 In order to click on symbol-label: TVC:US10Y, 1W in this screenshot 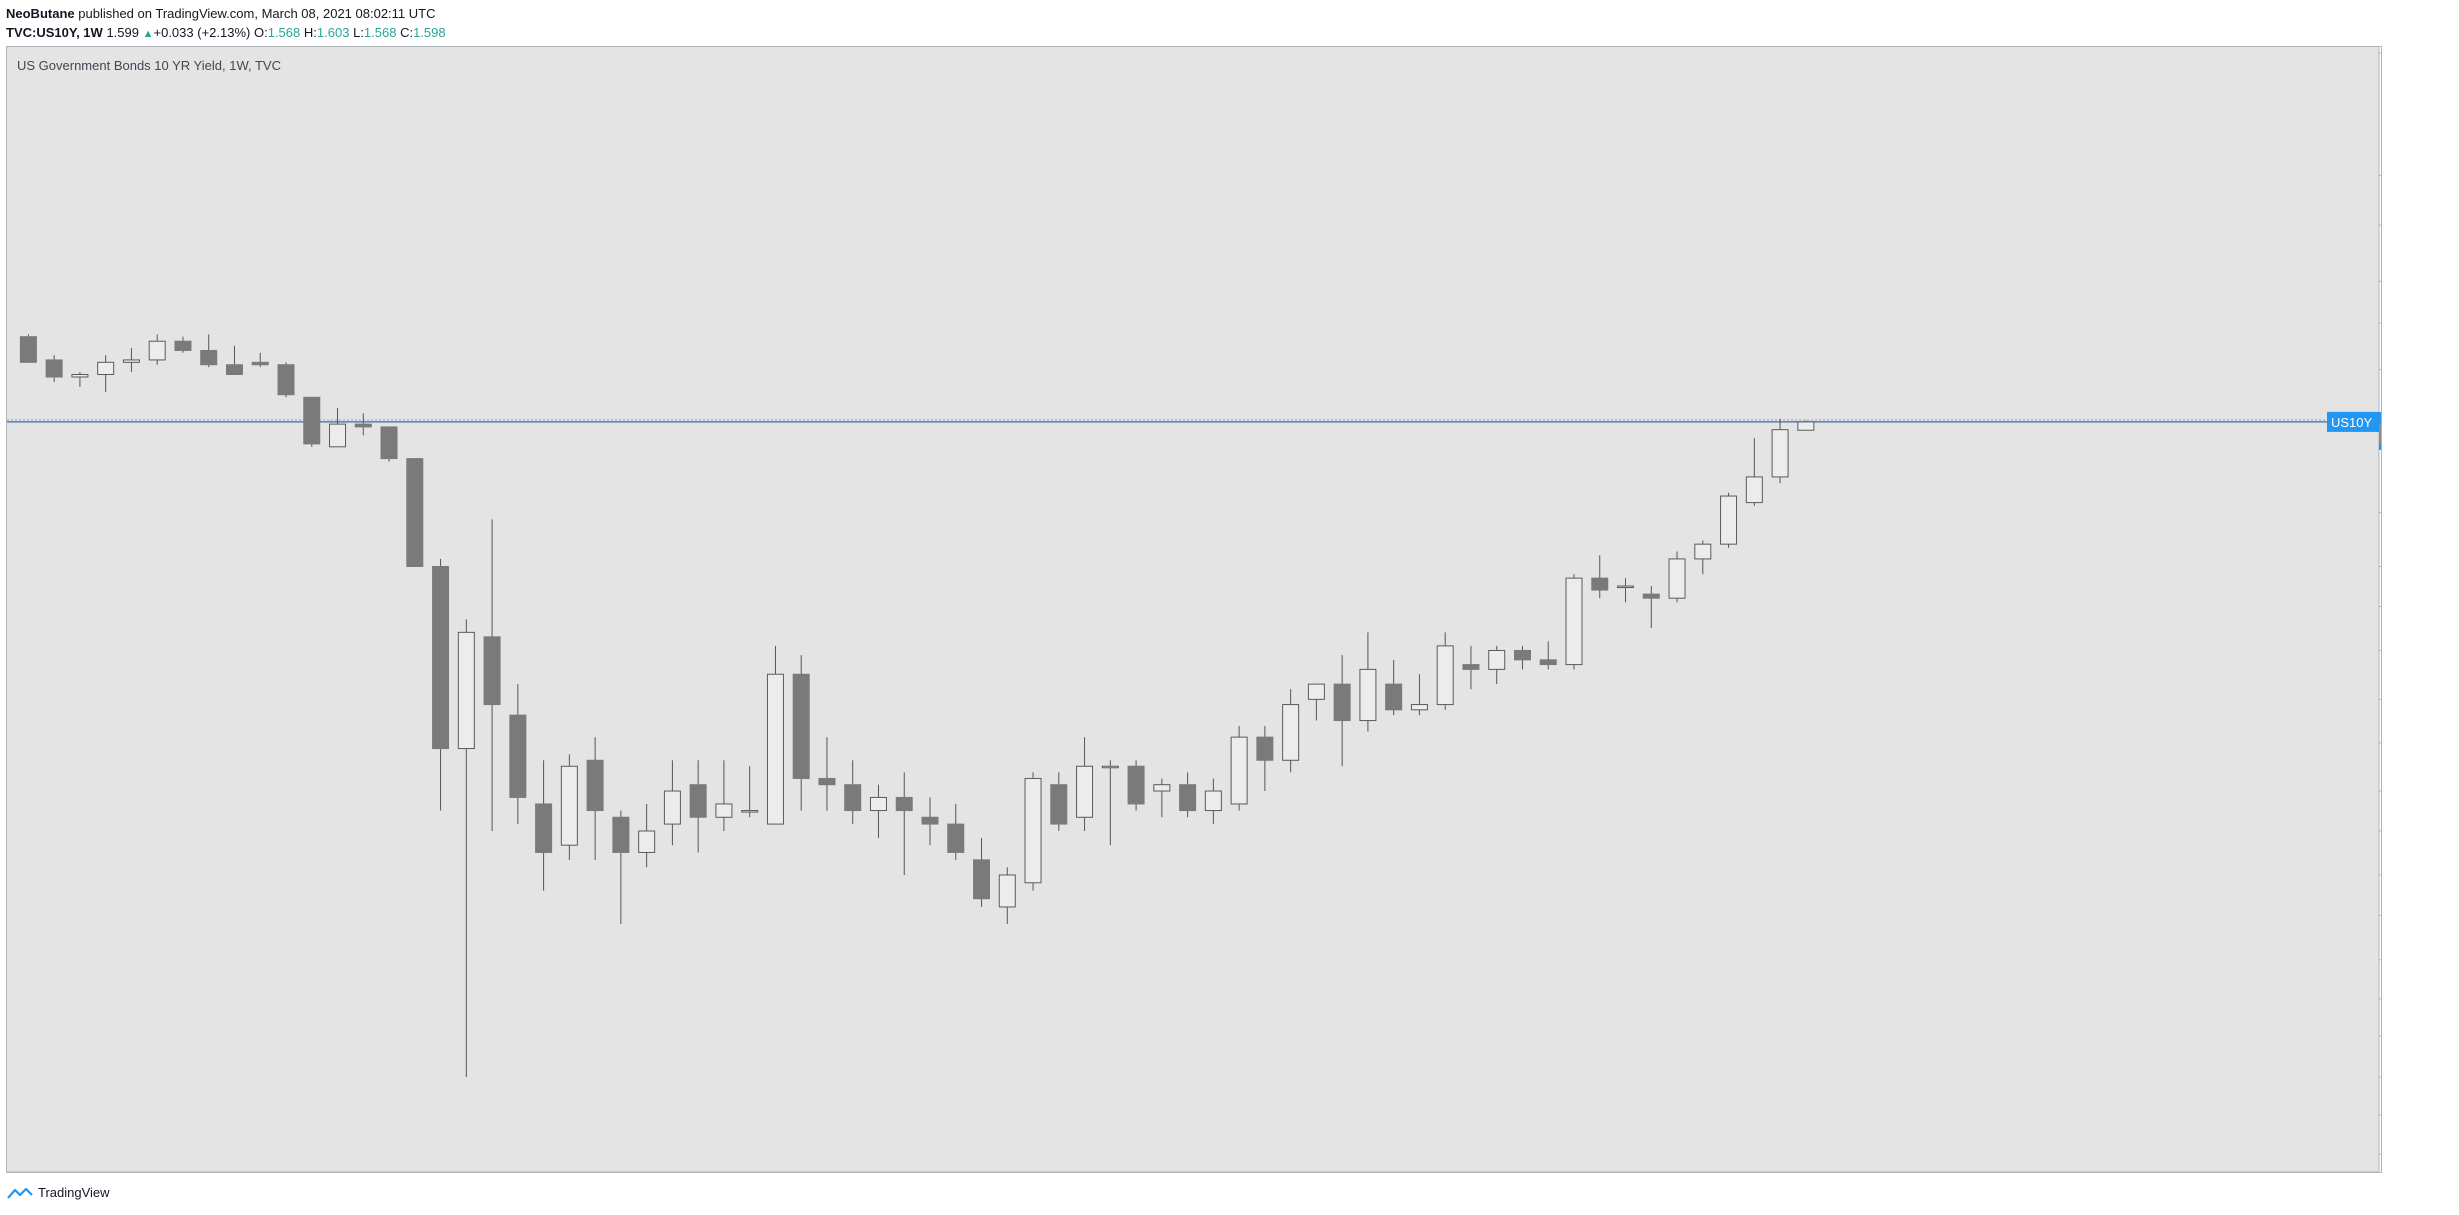, I will do `click(54, 32)`.